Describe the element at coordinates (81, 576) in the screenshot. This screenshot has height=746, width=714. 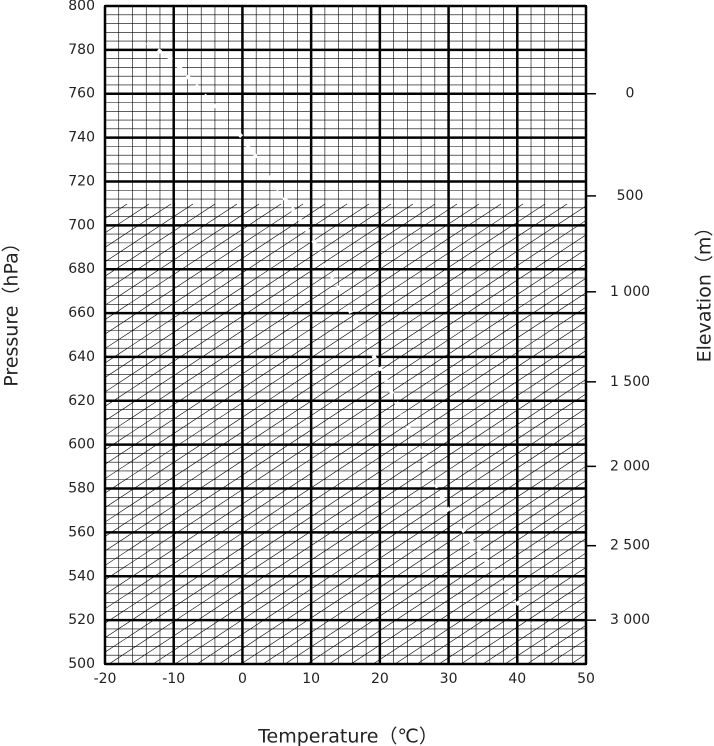
I see `y-tick-label: 540` at that location.